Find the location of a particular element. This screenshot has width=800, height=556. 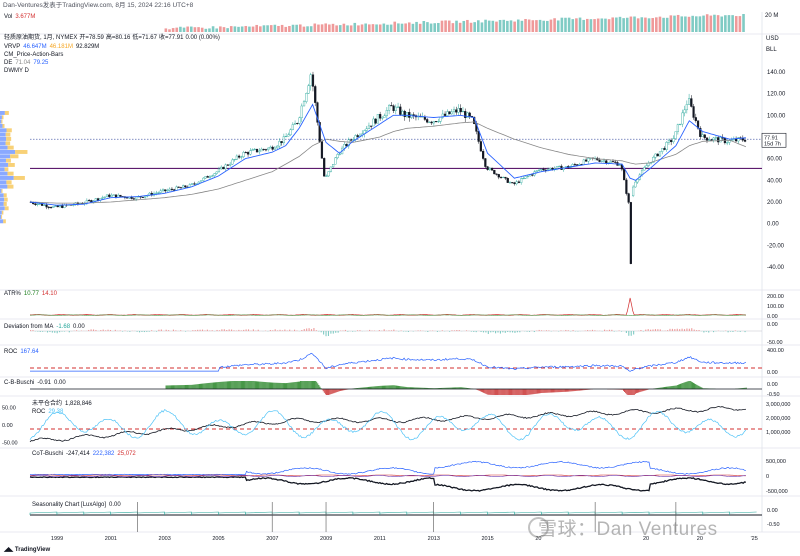

tradingview-logo: ◢◣ TradingView is located at coordinates (27, 550).